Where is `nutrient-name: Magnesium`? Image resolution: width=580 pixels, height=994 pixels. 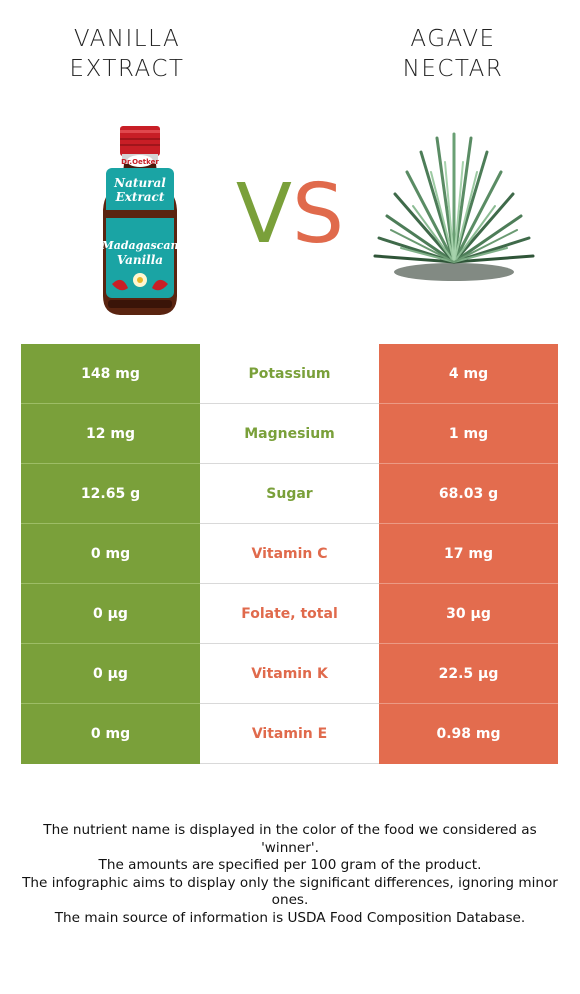
nutrient-name: Magnesium is located at coordinates (289, 434).